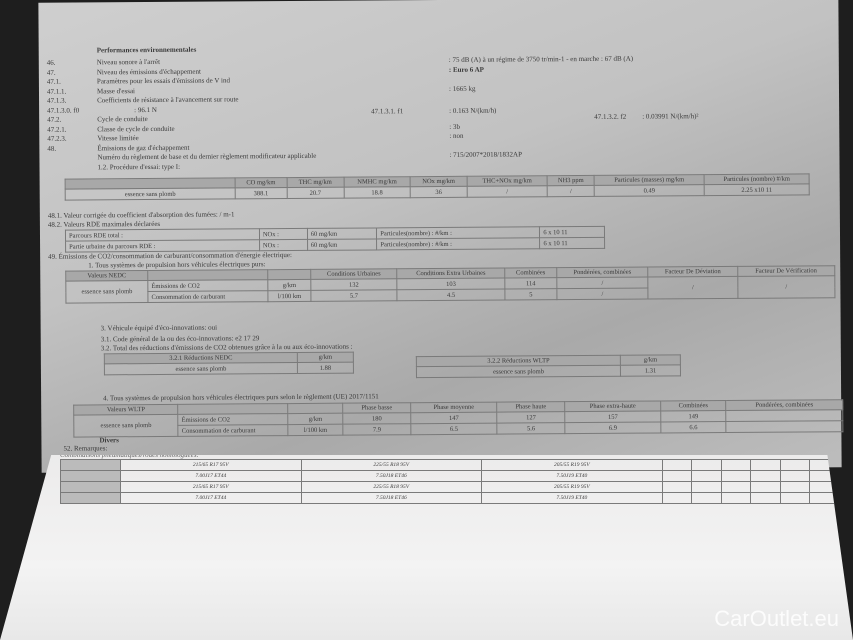  I want to click on table-cell: 215/65 R17 95V, so click(211, 487).